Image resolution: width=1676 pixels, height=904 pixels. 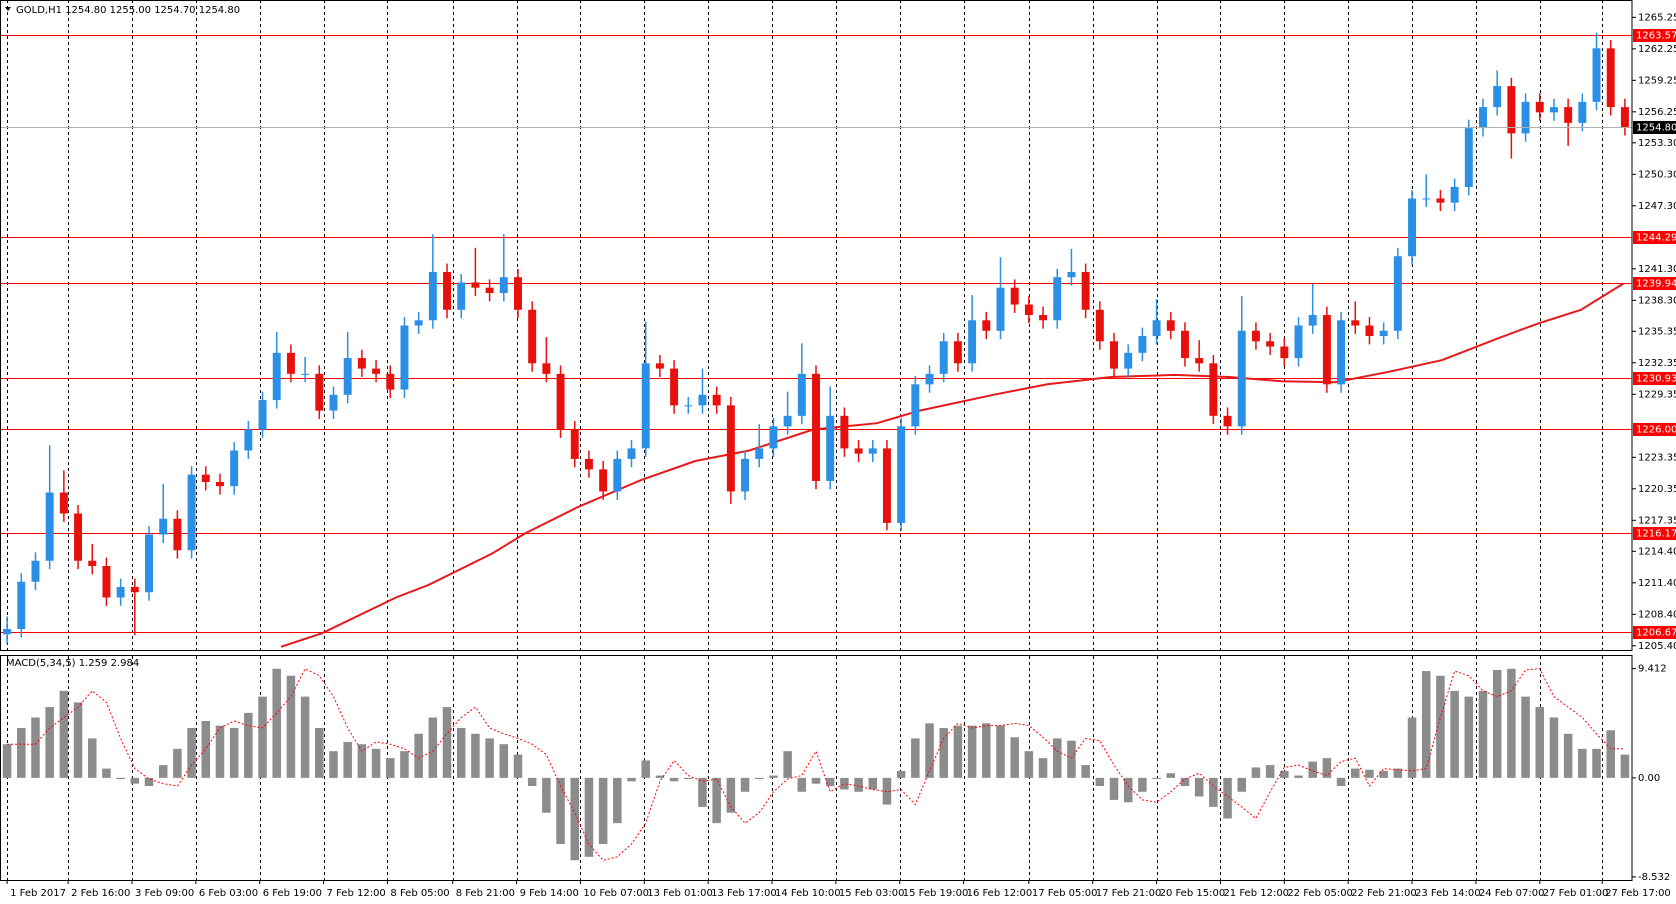 I want to click on level-label: 1206.67, so click(x=1656, y=633).